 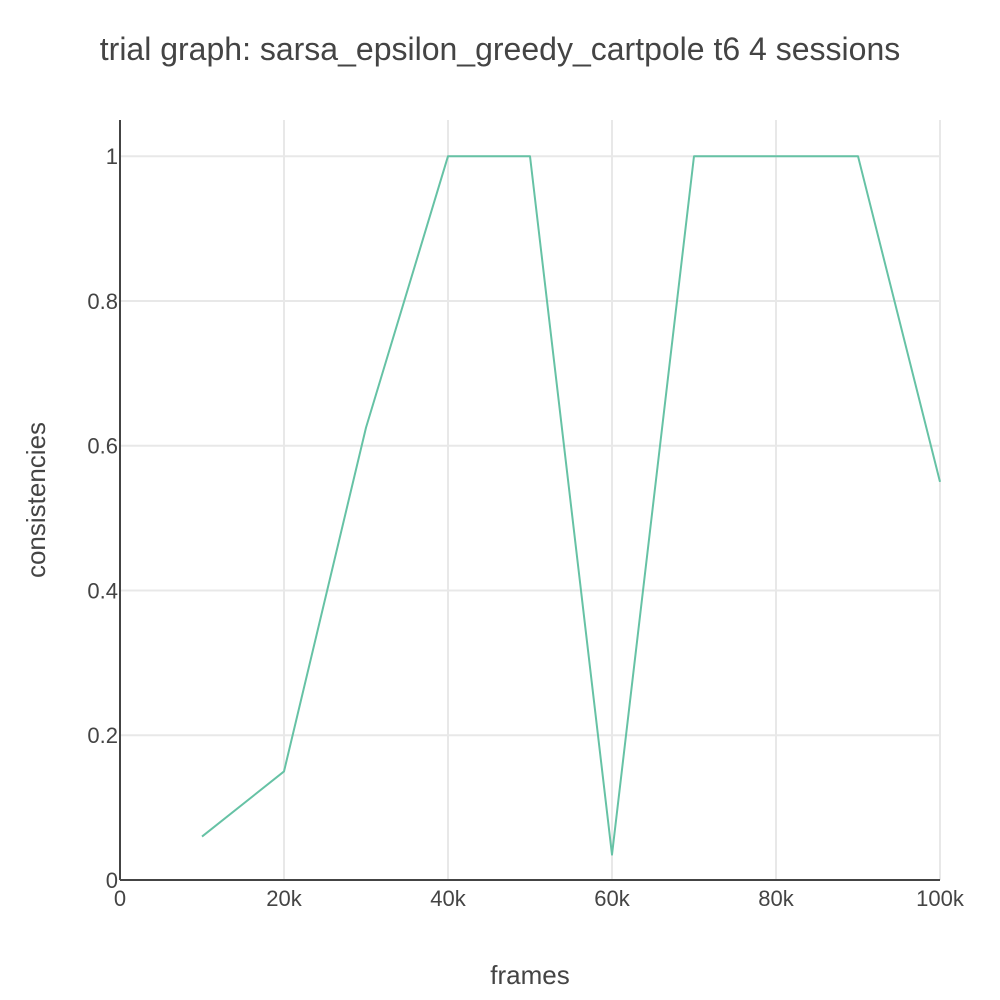 What do you see at coordinates (284, 898) in the screenshot?
I see `x-tick-label: 20k` at bounding box center [284, 898].